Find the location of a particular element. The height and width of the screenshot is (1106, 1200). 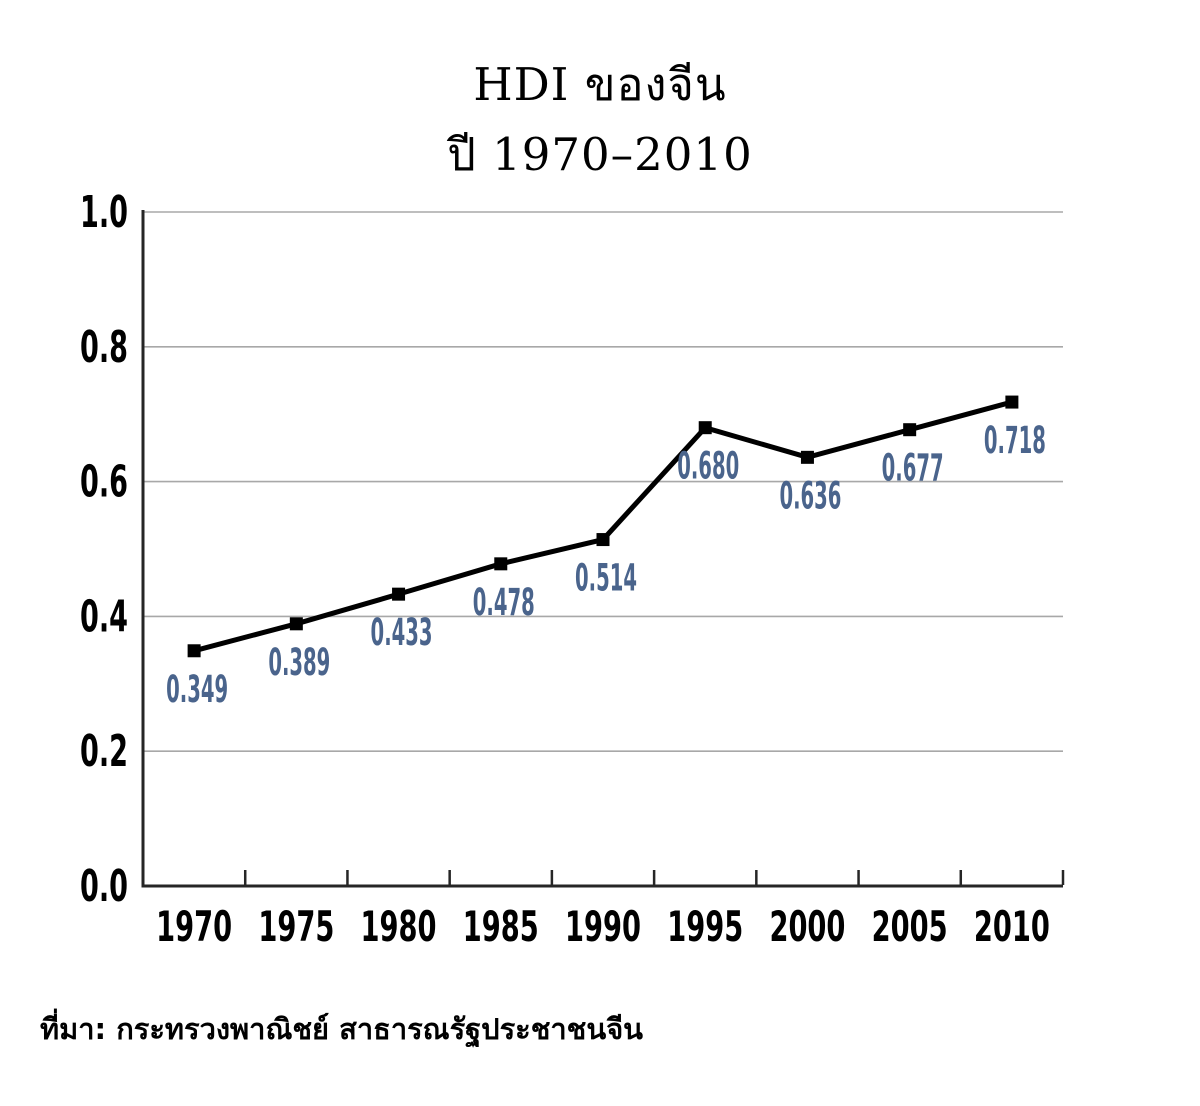

x-axis-tick-label: 1970 is located at coordinates (194, 926).